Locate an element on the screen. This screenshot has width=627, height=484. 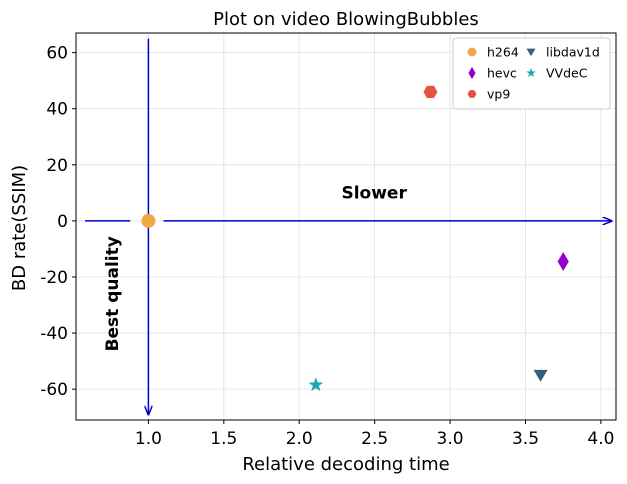
data-point-libdav1d is located at coordinates (540, 375).